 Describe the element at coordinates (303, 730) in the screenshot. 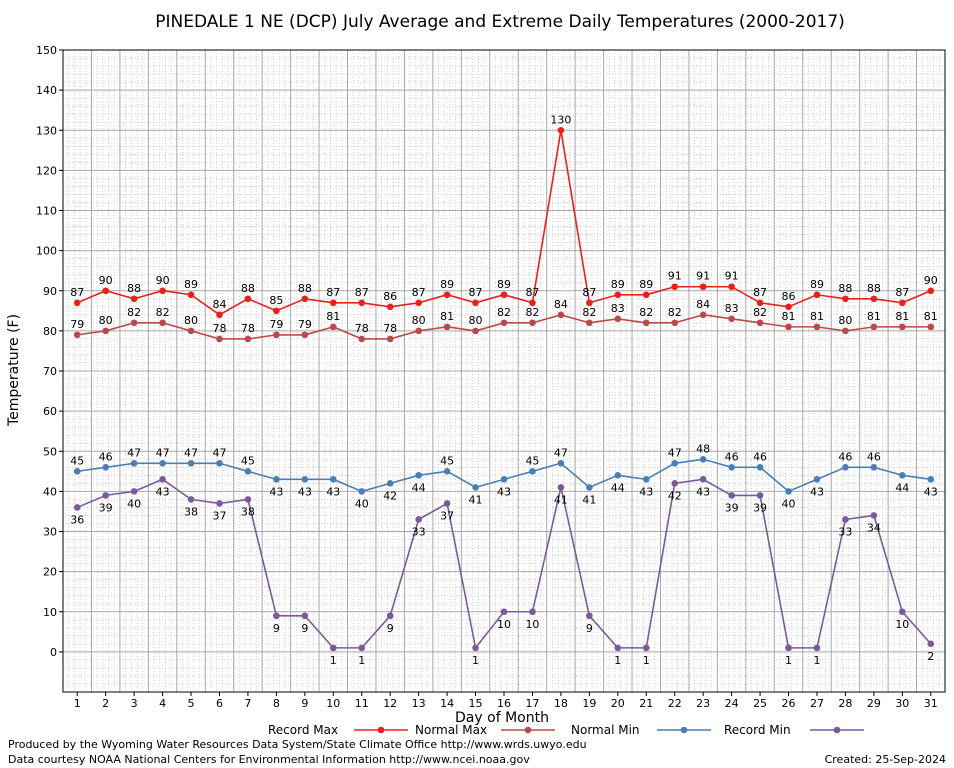

I see `legend-label-record-max: Record Max` at that location.